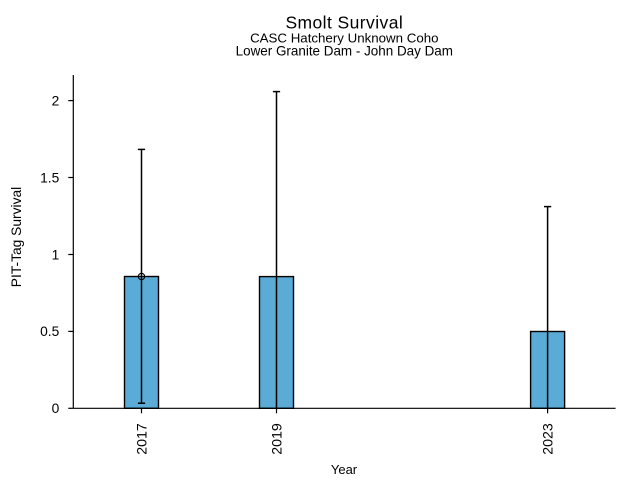  What do you see at coordinates (344, 50) in the screenshot?
I see `svg-text:Lower Granite Dam - John Day D: Lower Granite Dam - John Day Dam` at bounding box center [344, 50].